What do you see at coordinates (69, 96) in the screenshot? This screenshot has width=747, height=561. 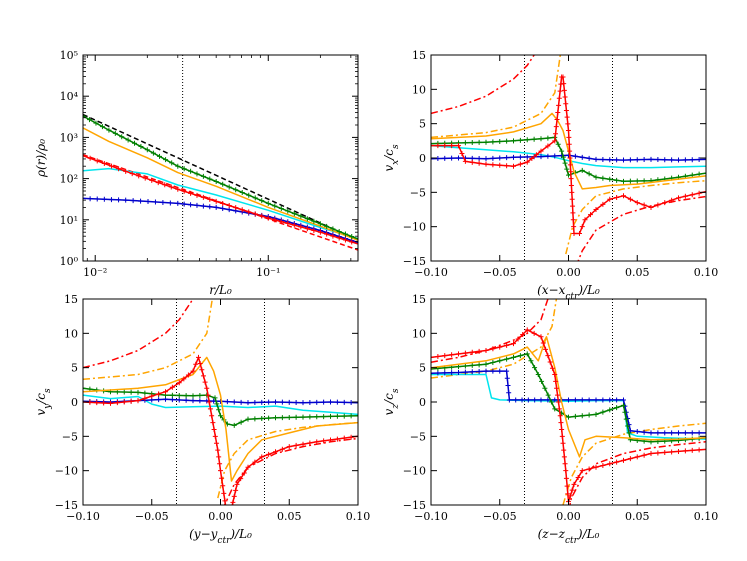 I see `y-tick-label: 10⁴` at bounding box center [69, 96].